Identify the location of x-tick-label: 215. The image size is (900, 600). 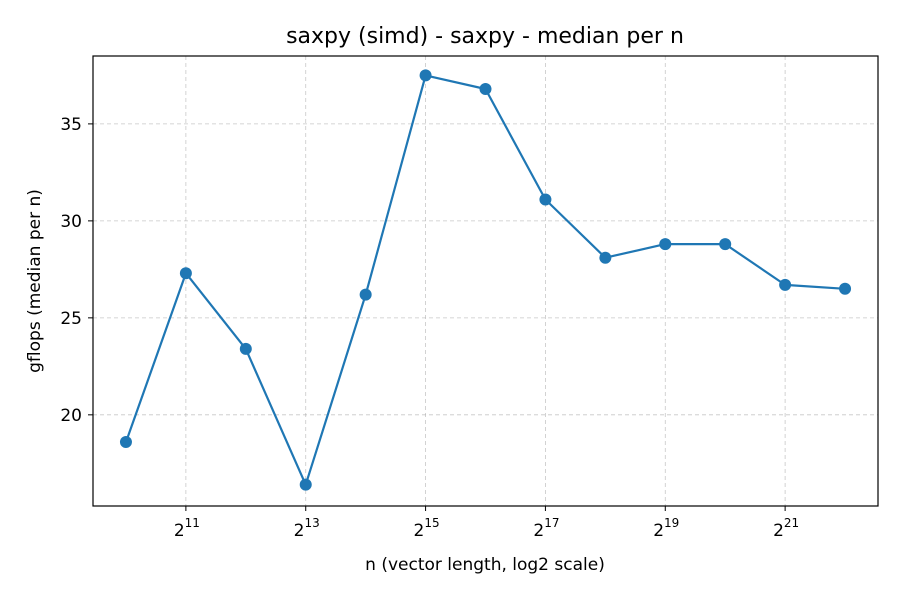
(427, 528).